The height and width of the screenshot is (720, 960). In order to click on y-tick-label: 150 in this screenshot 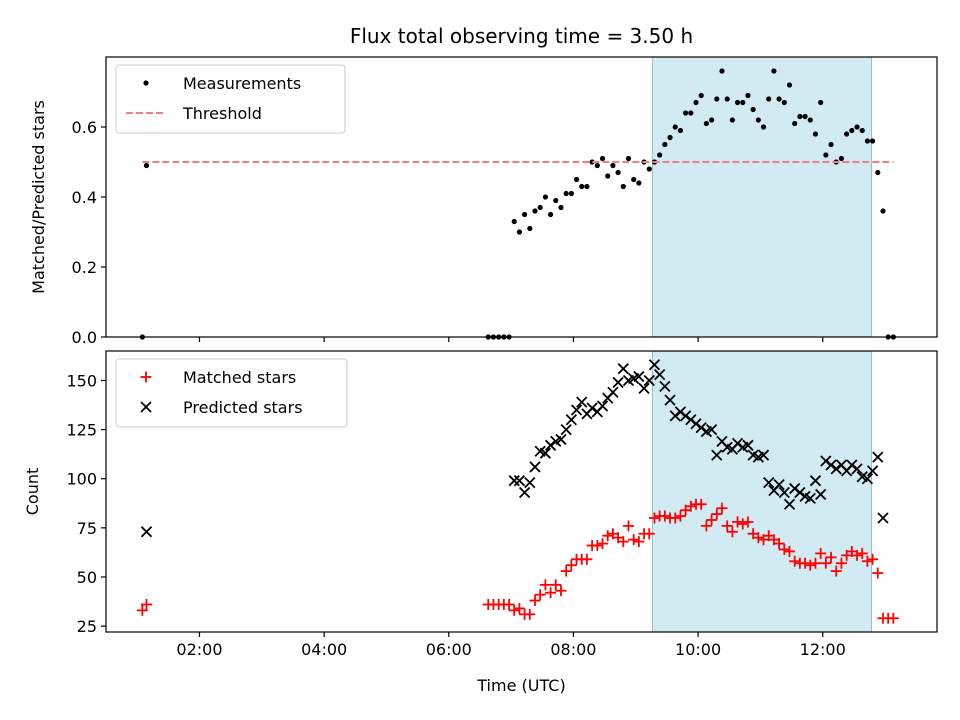, I will do `click(81, 380)`.